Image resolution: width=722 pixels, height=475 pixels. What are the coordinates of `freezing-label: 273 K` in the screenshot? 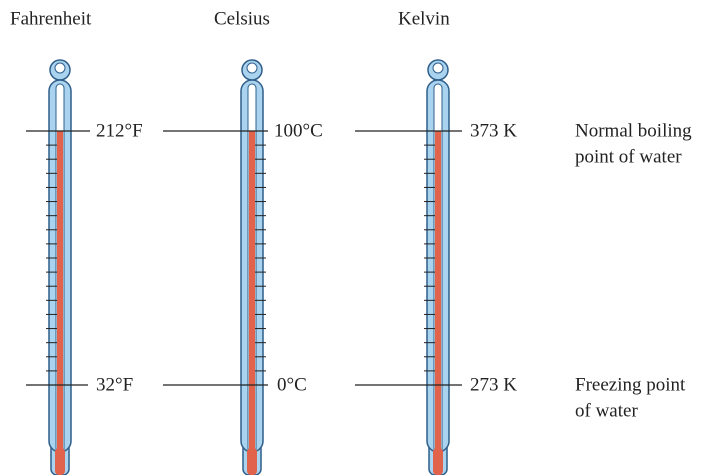 It's located at (493, 384).